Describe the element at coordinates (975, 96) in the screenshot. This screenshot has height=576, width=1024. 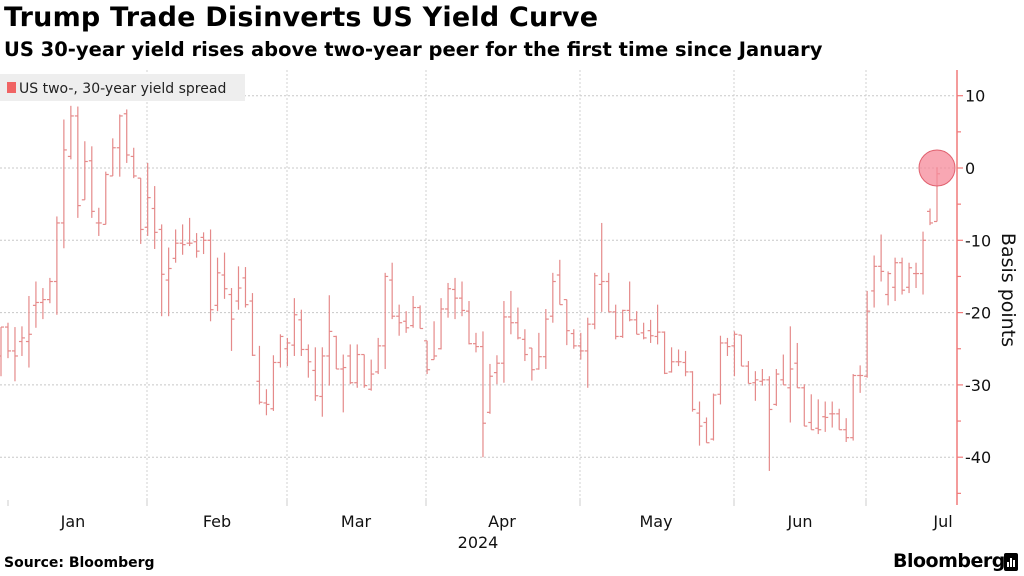
I see `y-tick-label: 10` at that location.